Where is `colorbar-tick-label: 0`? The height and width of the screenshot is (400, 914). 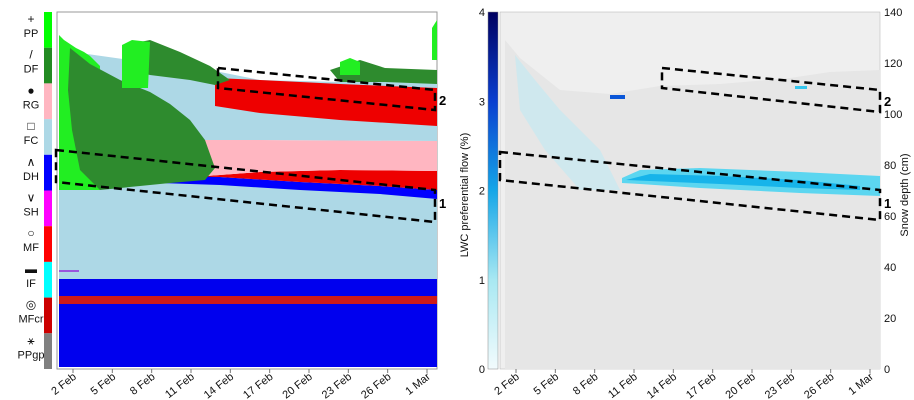 colorbar-tick-label: 0 is located at coordinates (482, 370).